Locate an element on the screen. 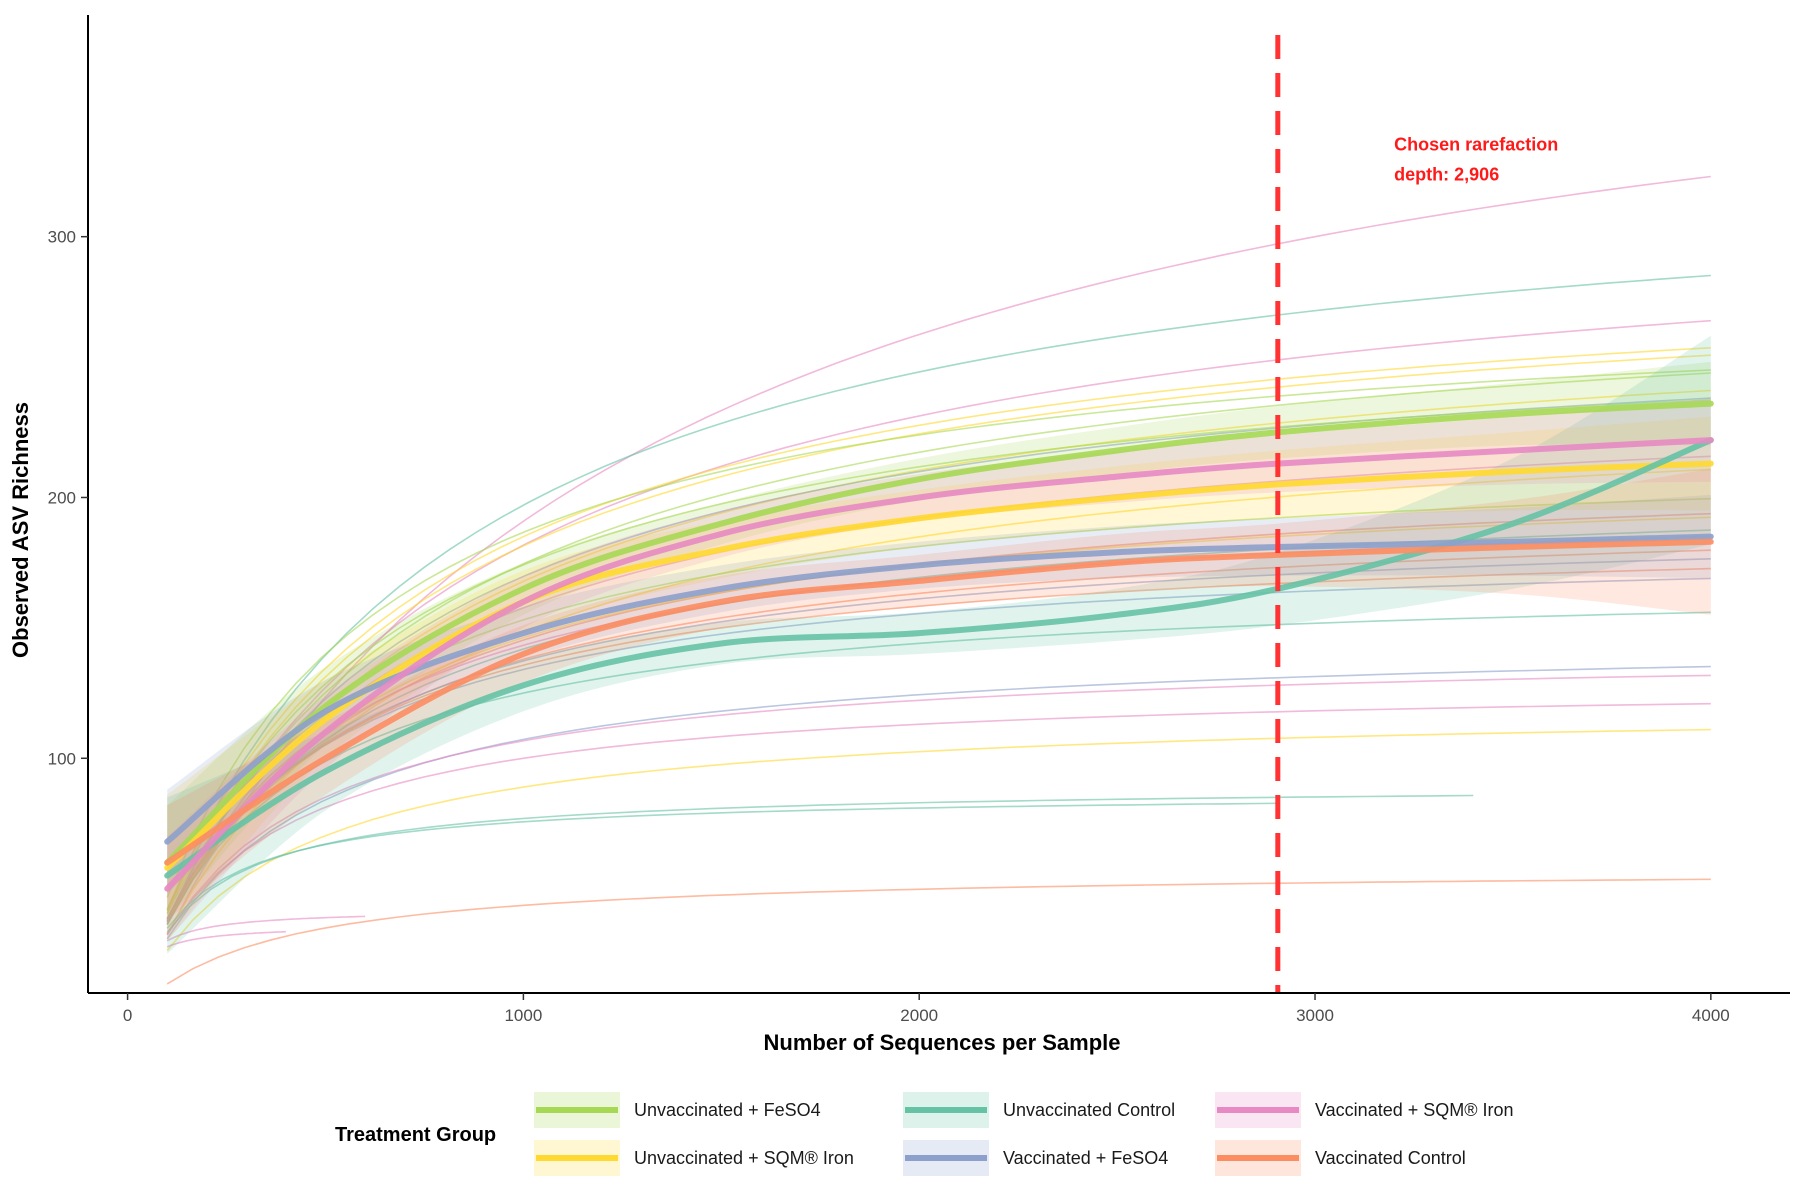 The image size is (1800, 1200). x-tick-label: 2000 is located at coordinates (919, 1015).